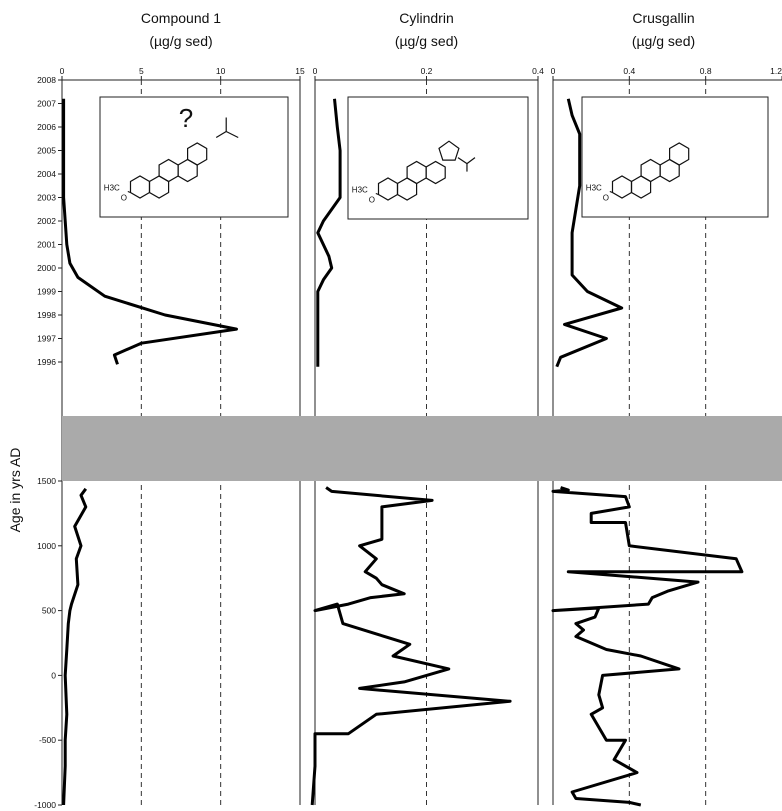 Image resolution: width=782 pixels, height=811 pixels. Describe the element at coordinates (46, 292) in the screenshot. I see `y-tick-label: 1999` at that location.